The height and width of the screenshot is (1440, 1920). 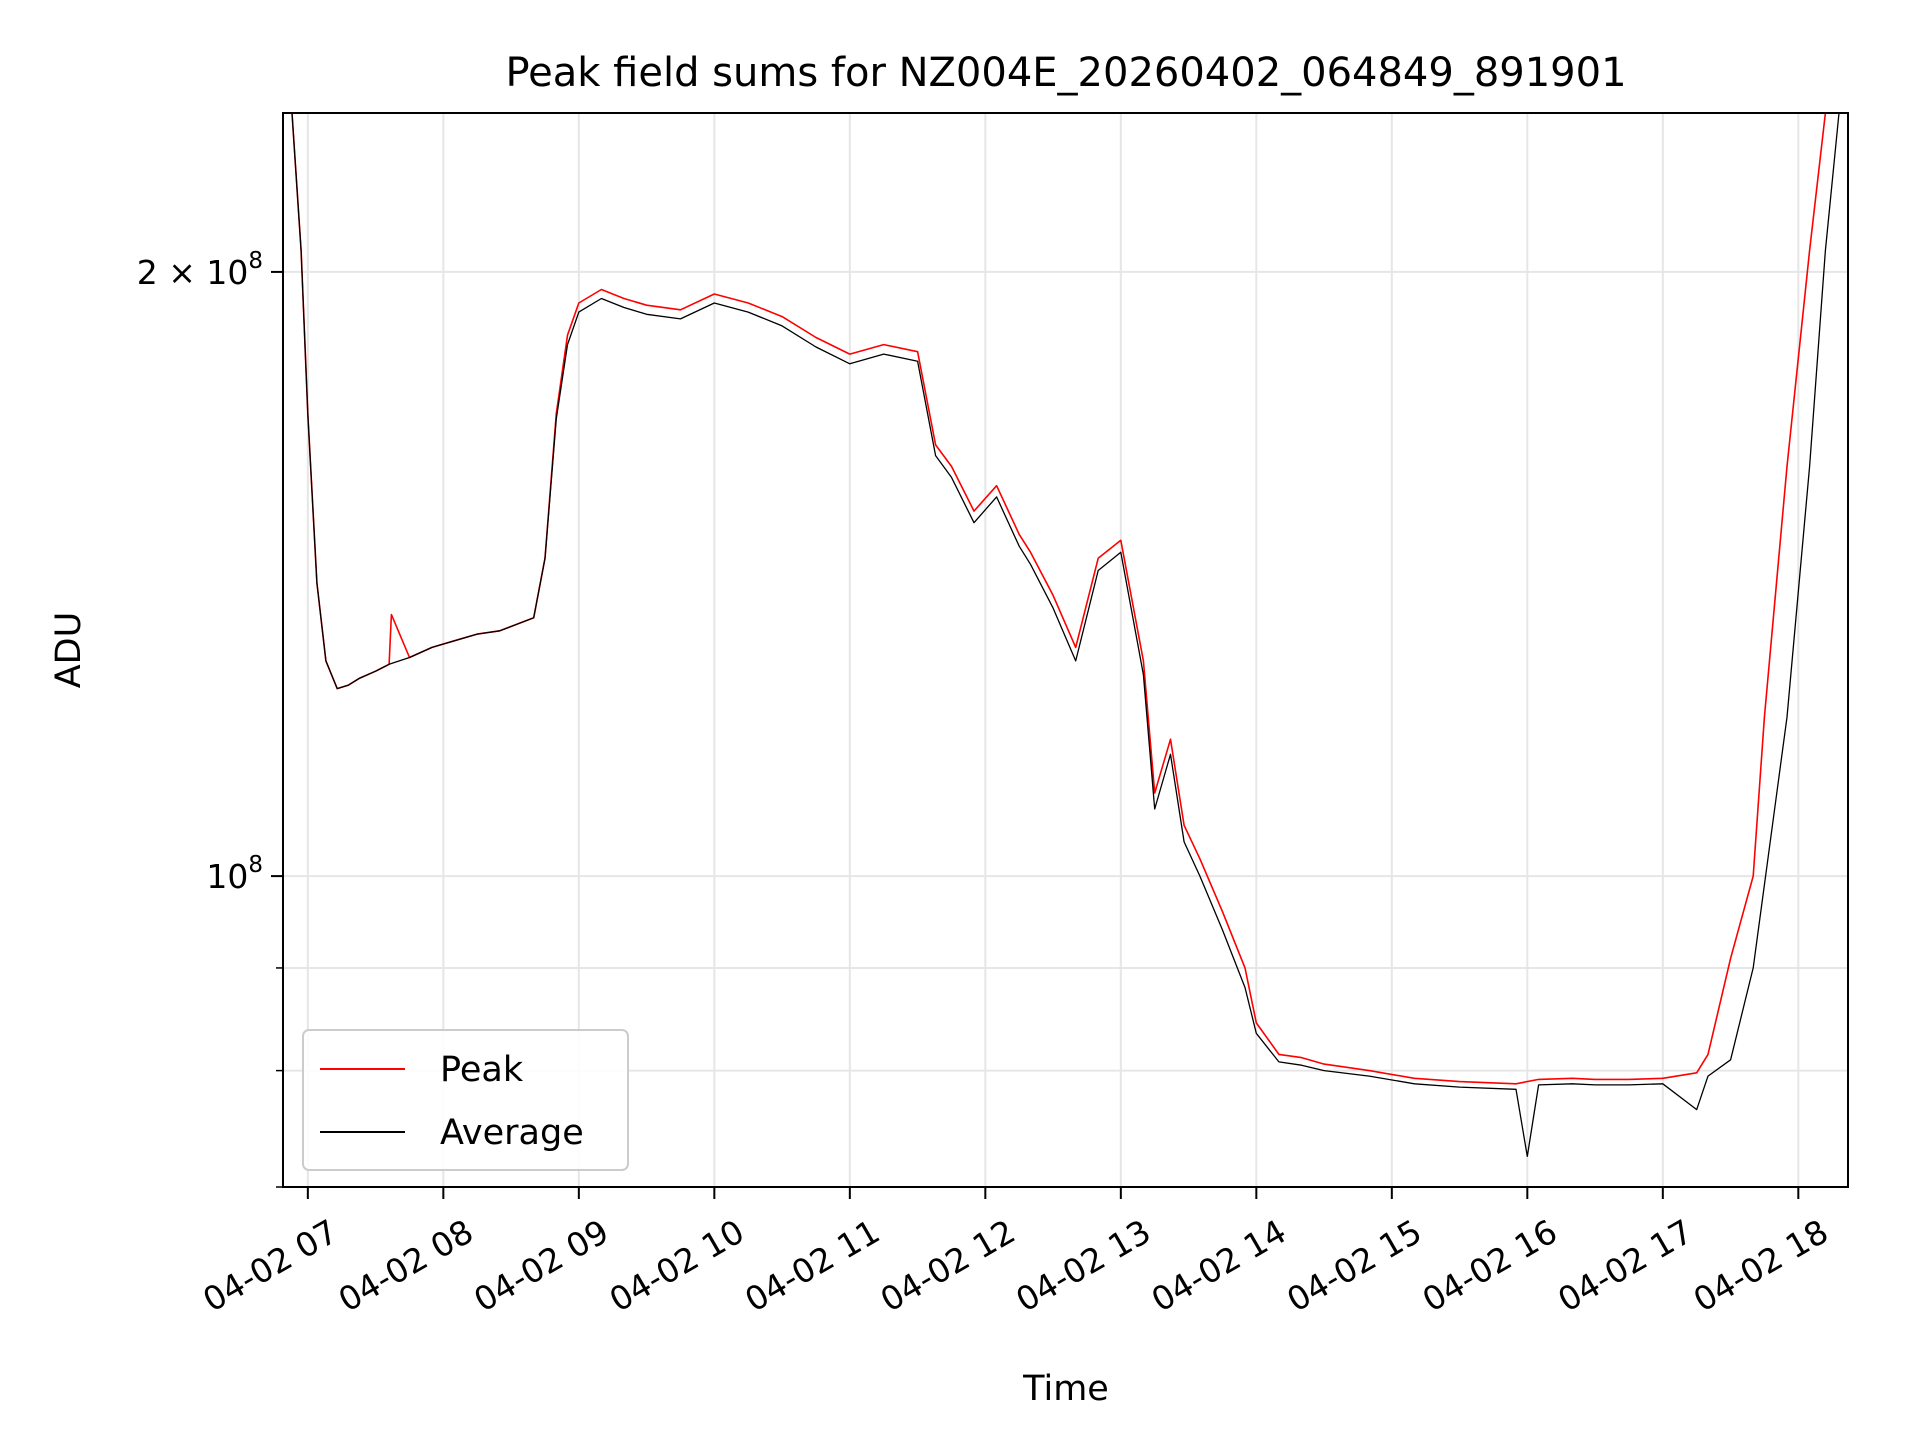 I want to click on y-axis-ticks: 108 2 × 108, so click(x=210, y=718).